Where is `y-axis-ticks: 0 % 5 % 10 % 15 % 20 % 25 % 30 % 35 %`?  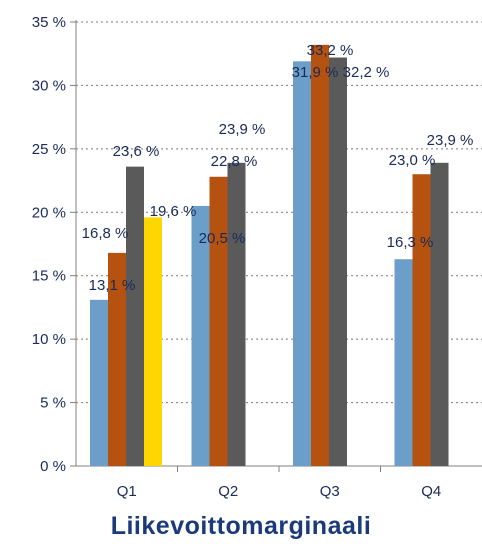 y-axis-ticks: 0 % 5 % 10 % 15 % 20 % 25 % 30 % 35 % is located at coordinates (54, 244).